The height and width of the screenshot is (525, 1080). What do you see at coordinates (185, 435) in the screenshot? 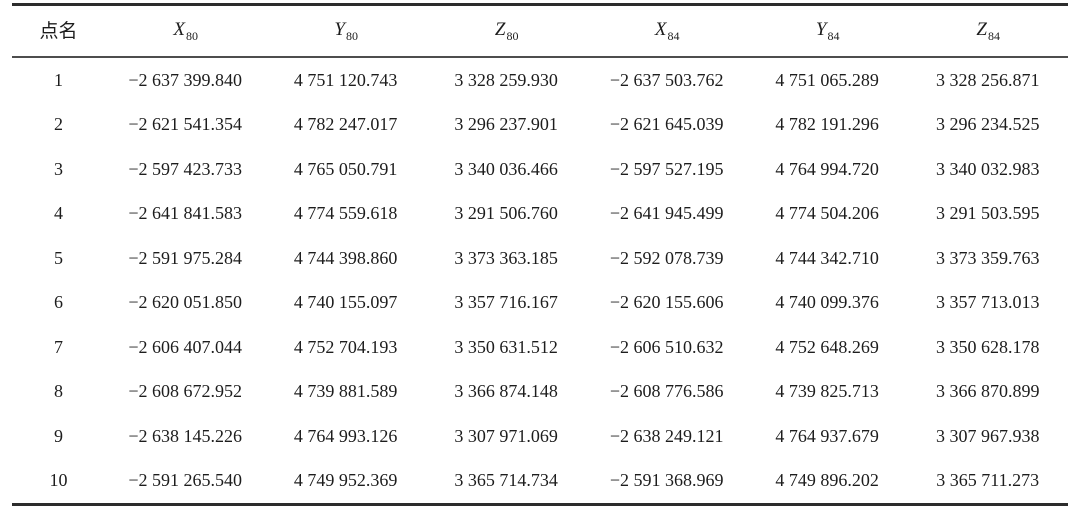
I see `coordinate-cell: −2 638 145.226` at bounding box center [185, 435].